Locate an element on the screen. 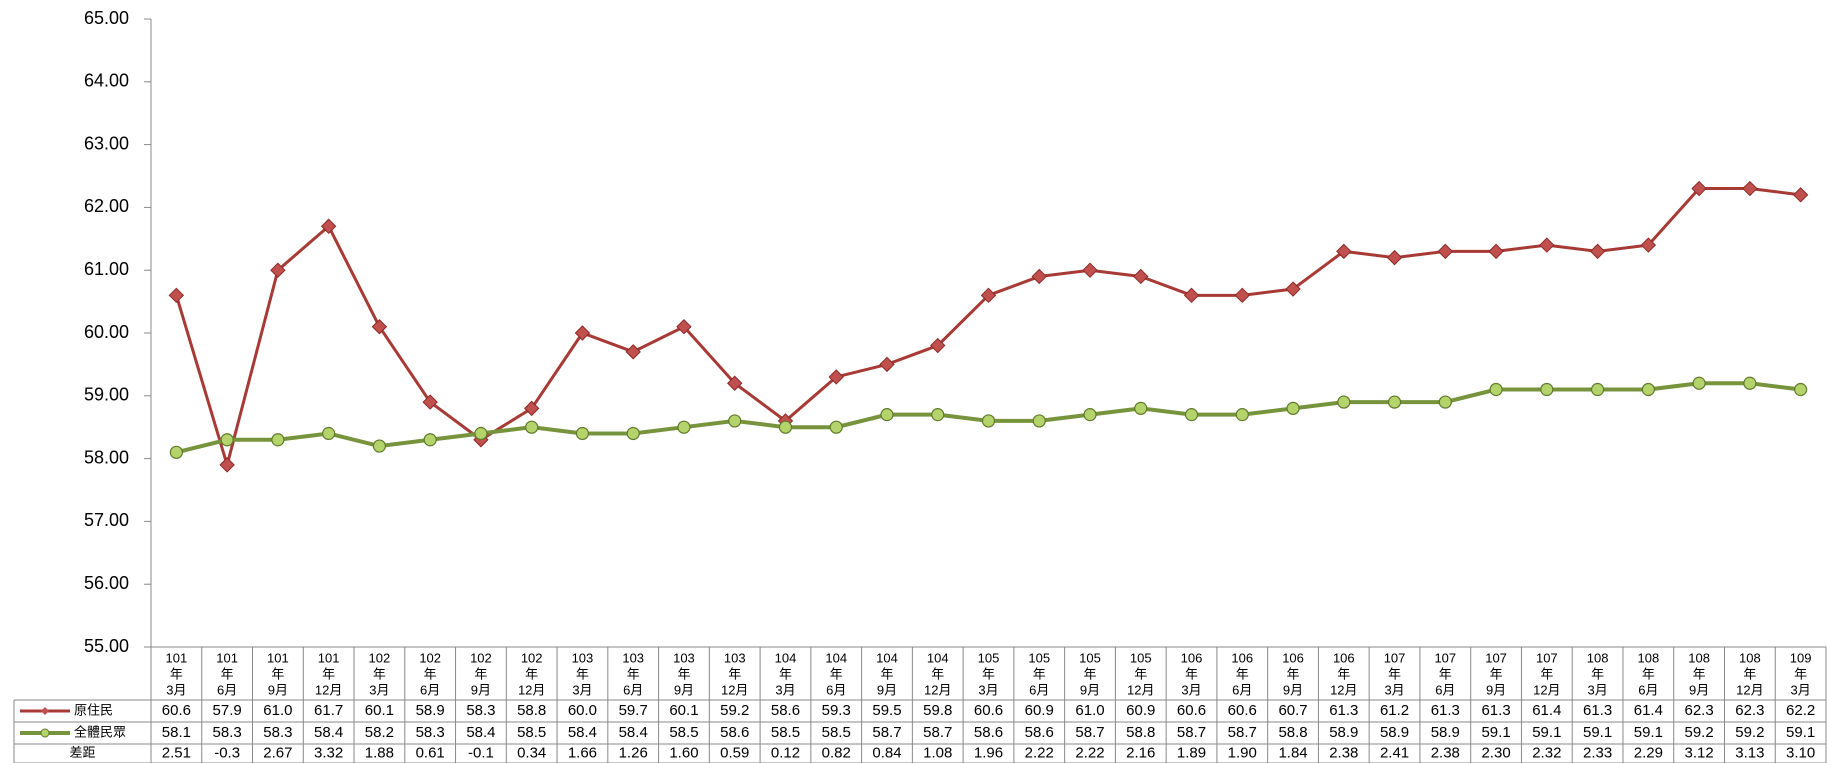  table-value: 1.90 is located at coordinates (1242, 752).